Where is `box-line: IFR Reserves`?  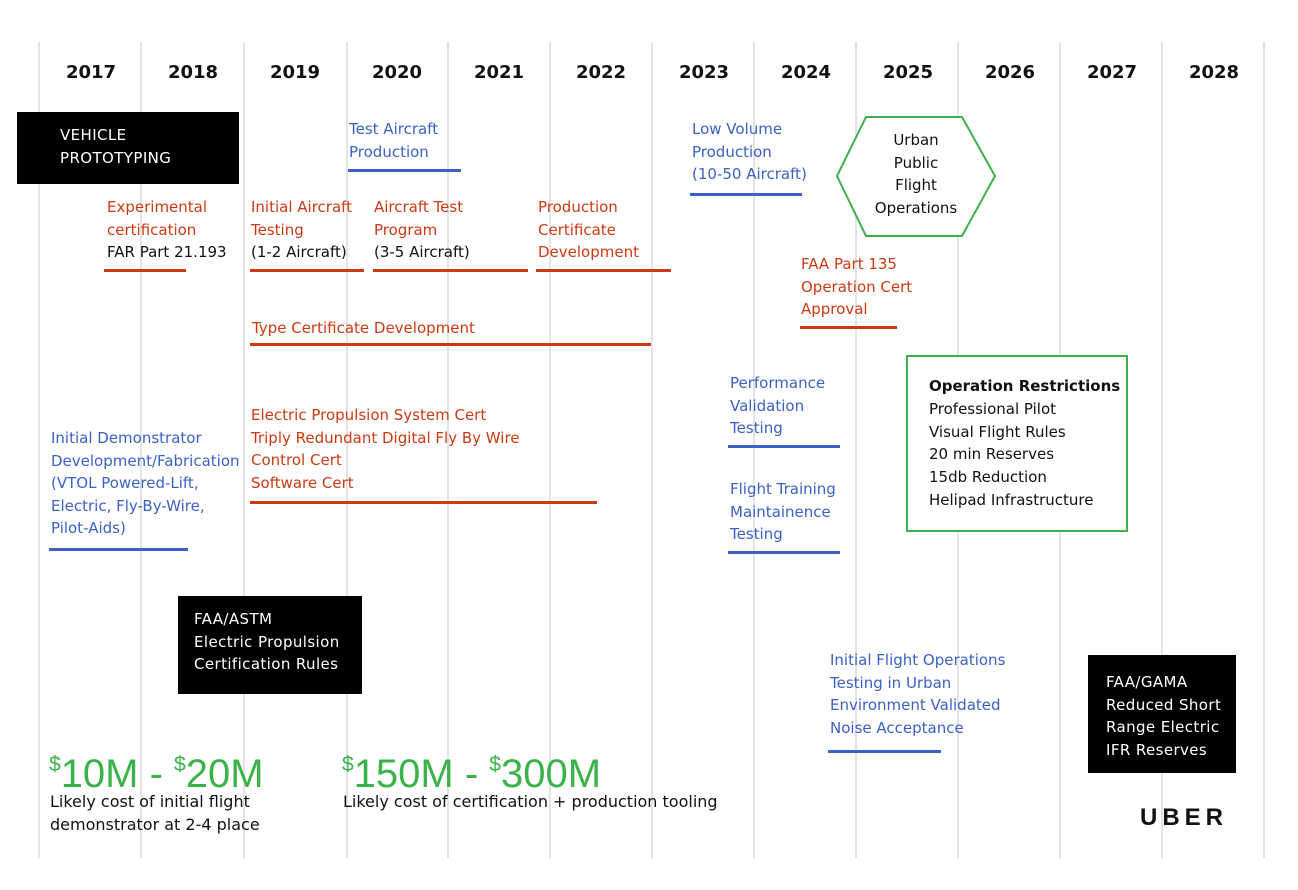 box-line: IFR Reserves is located at coordinates (1157, 749).